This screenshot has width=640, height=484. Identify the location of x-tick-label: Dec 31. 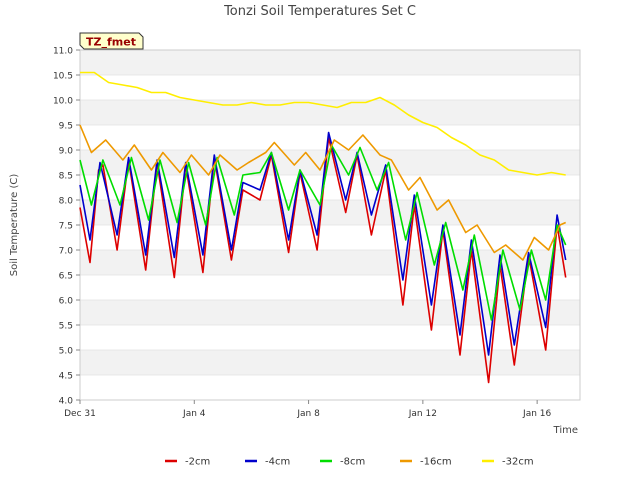
(80, 414).